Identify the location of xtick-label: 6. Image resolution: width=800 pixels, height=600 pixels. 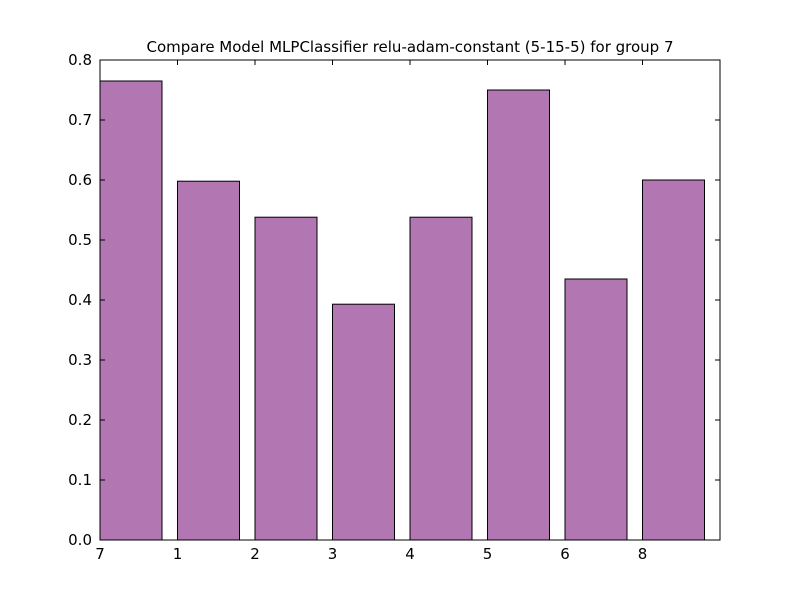
(565, 554).